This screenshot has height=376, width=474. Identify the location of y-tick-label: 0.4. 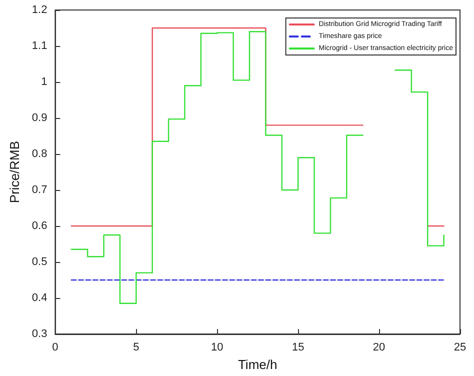
(40, 298).